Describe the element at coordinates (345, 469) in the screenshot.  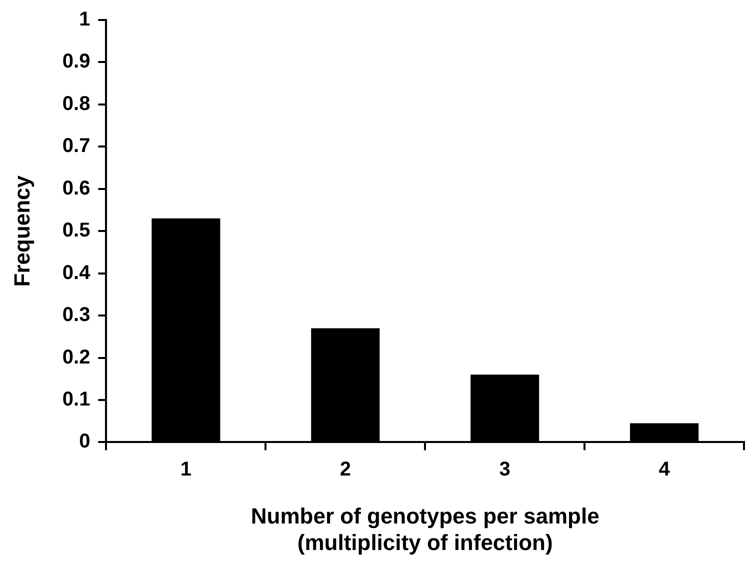
I see `x-tick-label: 2` at that location.